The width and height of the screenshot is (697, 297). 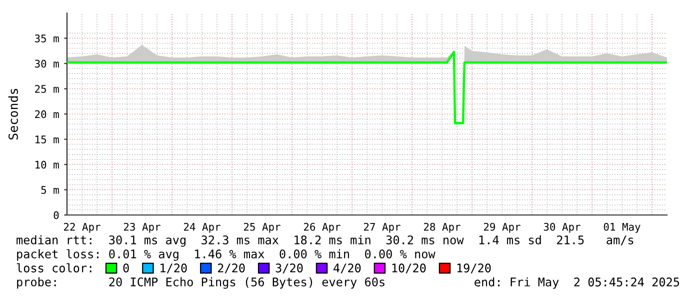 What do you see at coordinates (474, 269) in the screenshot?
I see `legend-label: 19/20` at bounding box center [474, 269].